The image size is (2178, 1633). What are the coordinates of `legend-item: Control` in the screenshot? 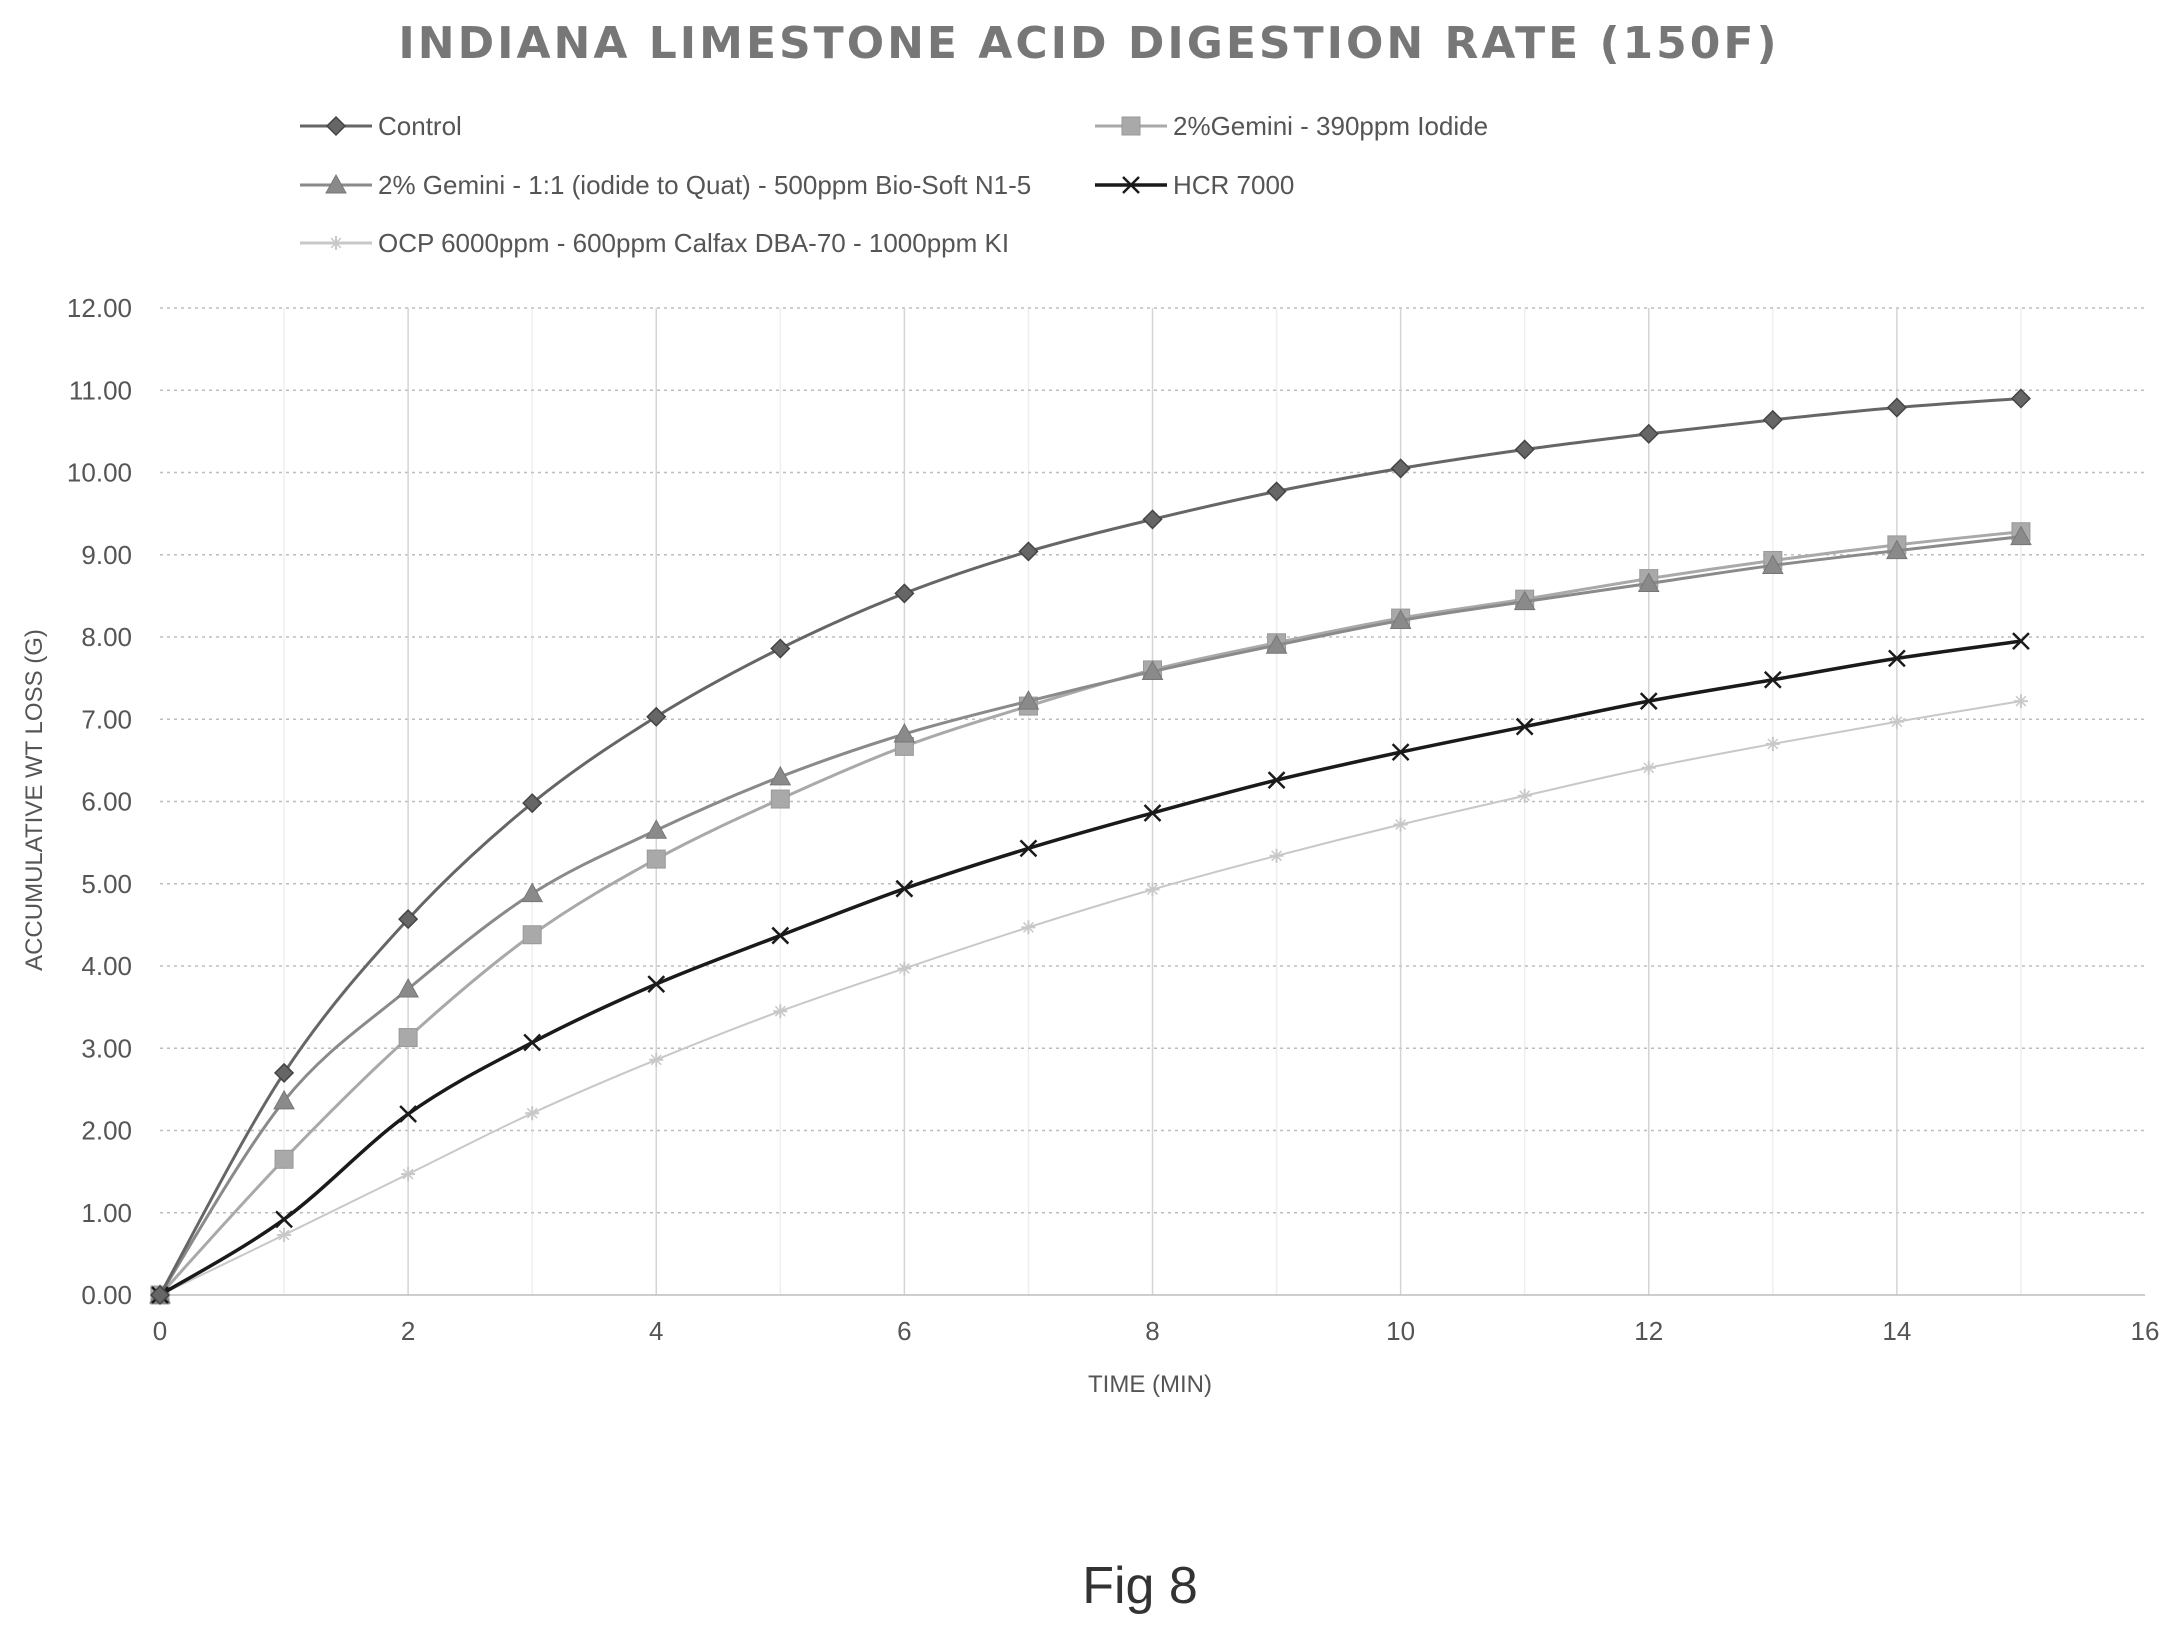 It's located at (381, 126).